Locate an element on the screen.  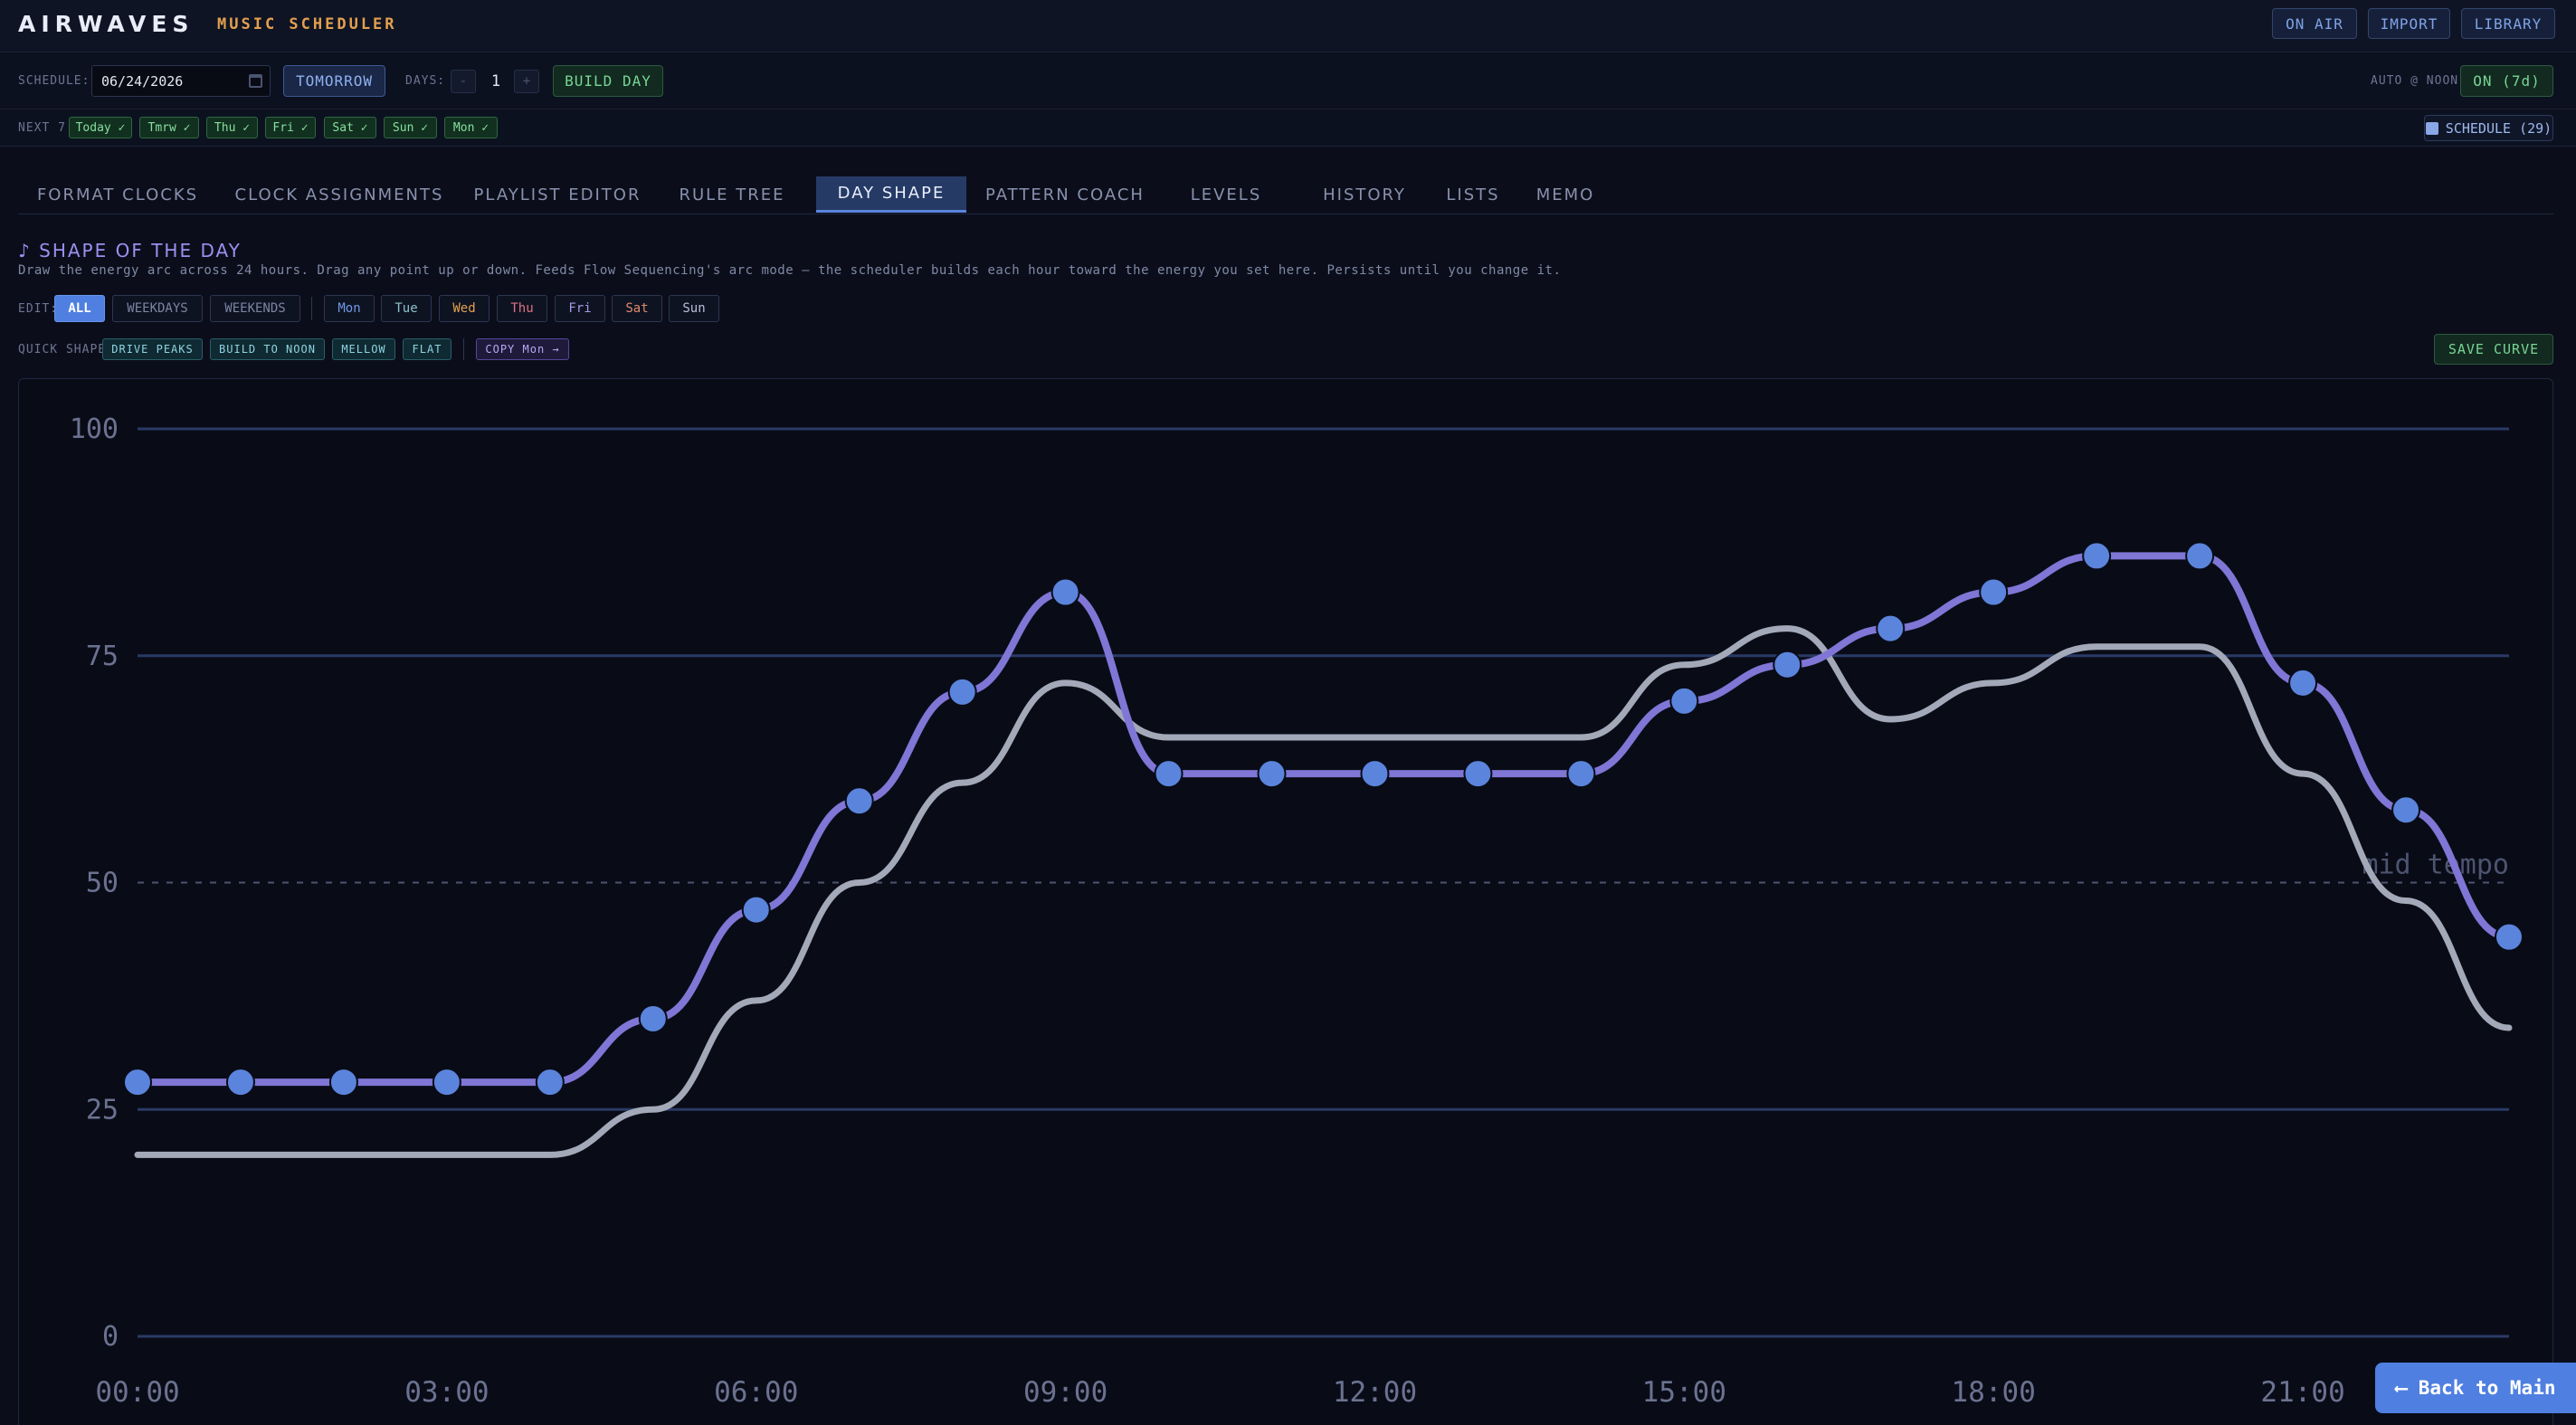
quick-flat-button: FLAT is located at coordinates (427, 349).